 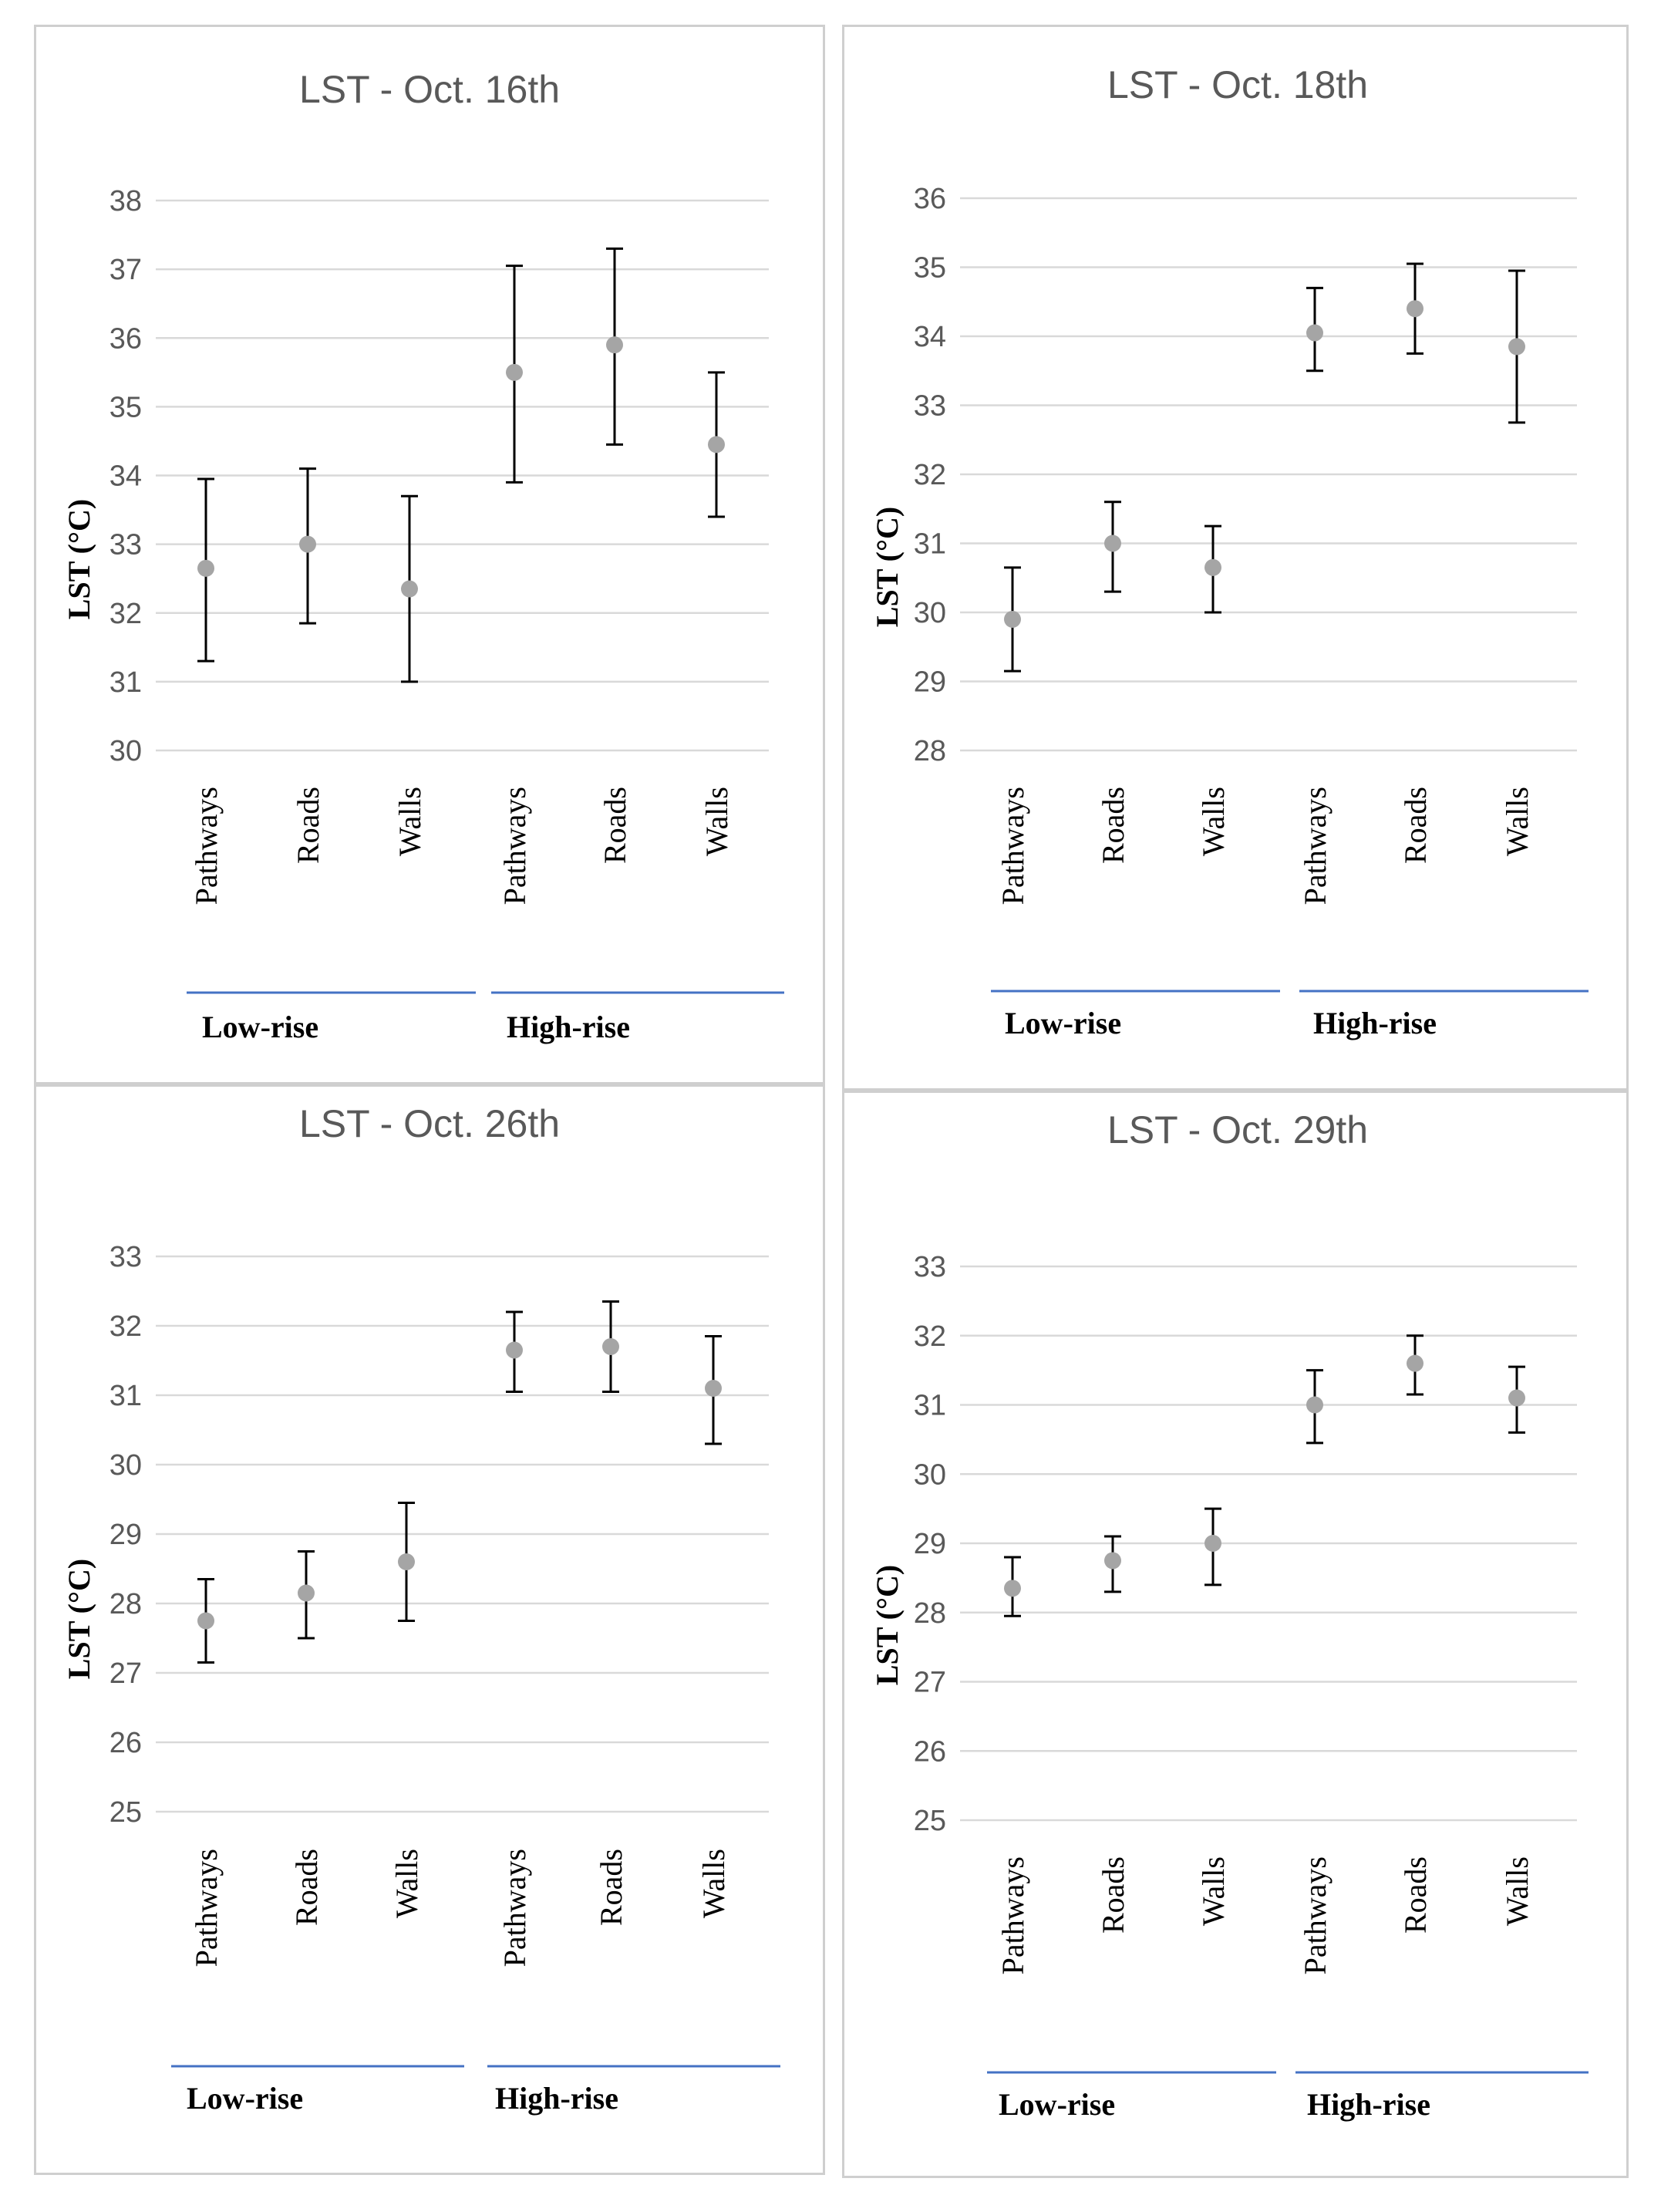 What do you see at coordinates (1237, 1130) in the screenshot?
I see `chart-title: LST - Oct. 29th` at bounding box center [1237, 1130].